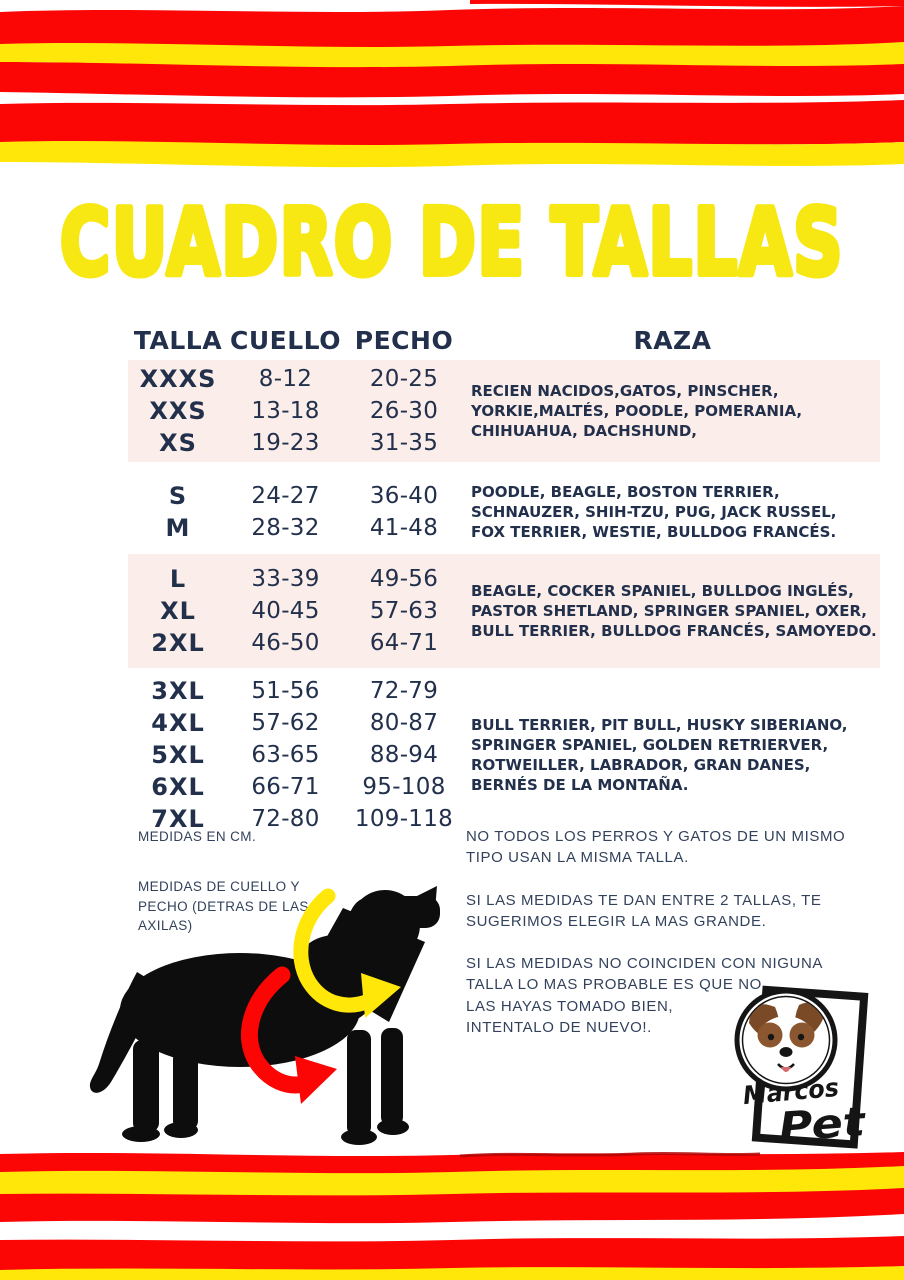  I want to click on size-cell: XXXS, so click(178, 379).